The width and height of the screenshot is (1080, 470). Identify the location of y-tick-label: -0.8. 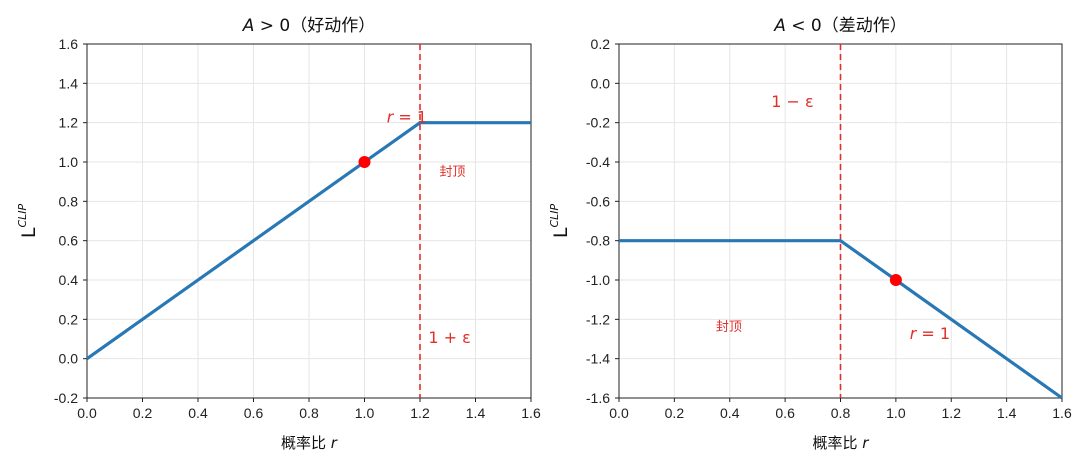
(598, 241).